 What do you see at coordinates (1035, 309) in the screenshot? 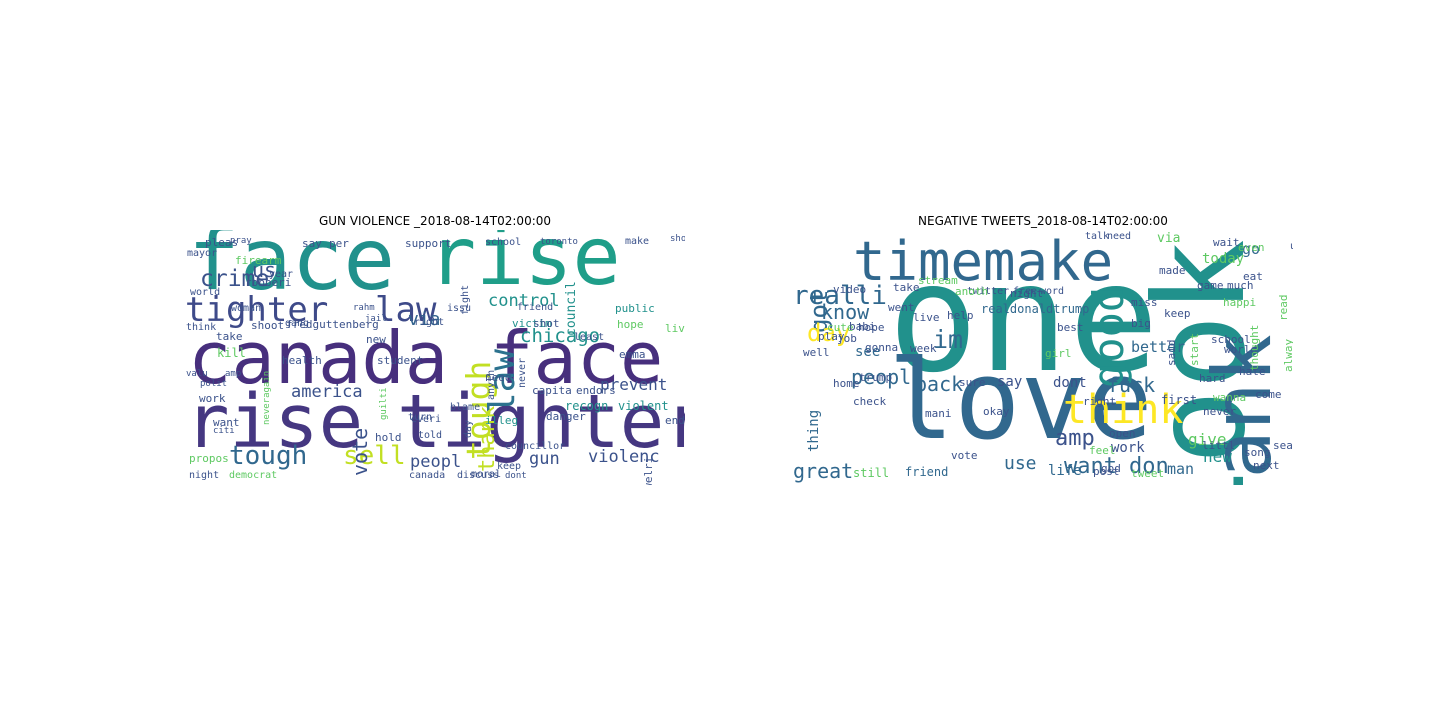
I see `negative-tweets-word: realdonaldtrump` at bounding box center [1035, 309].